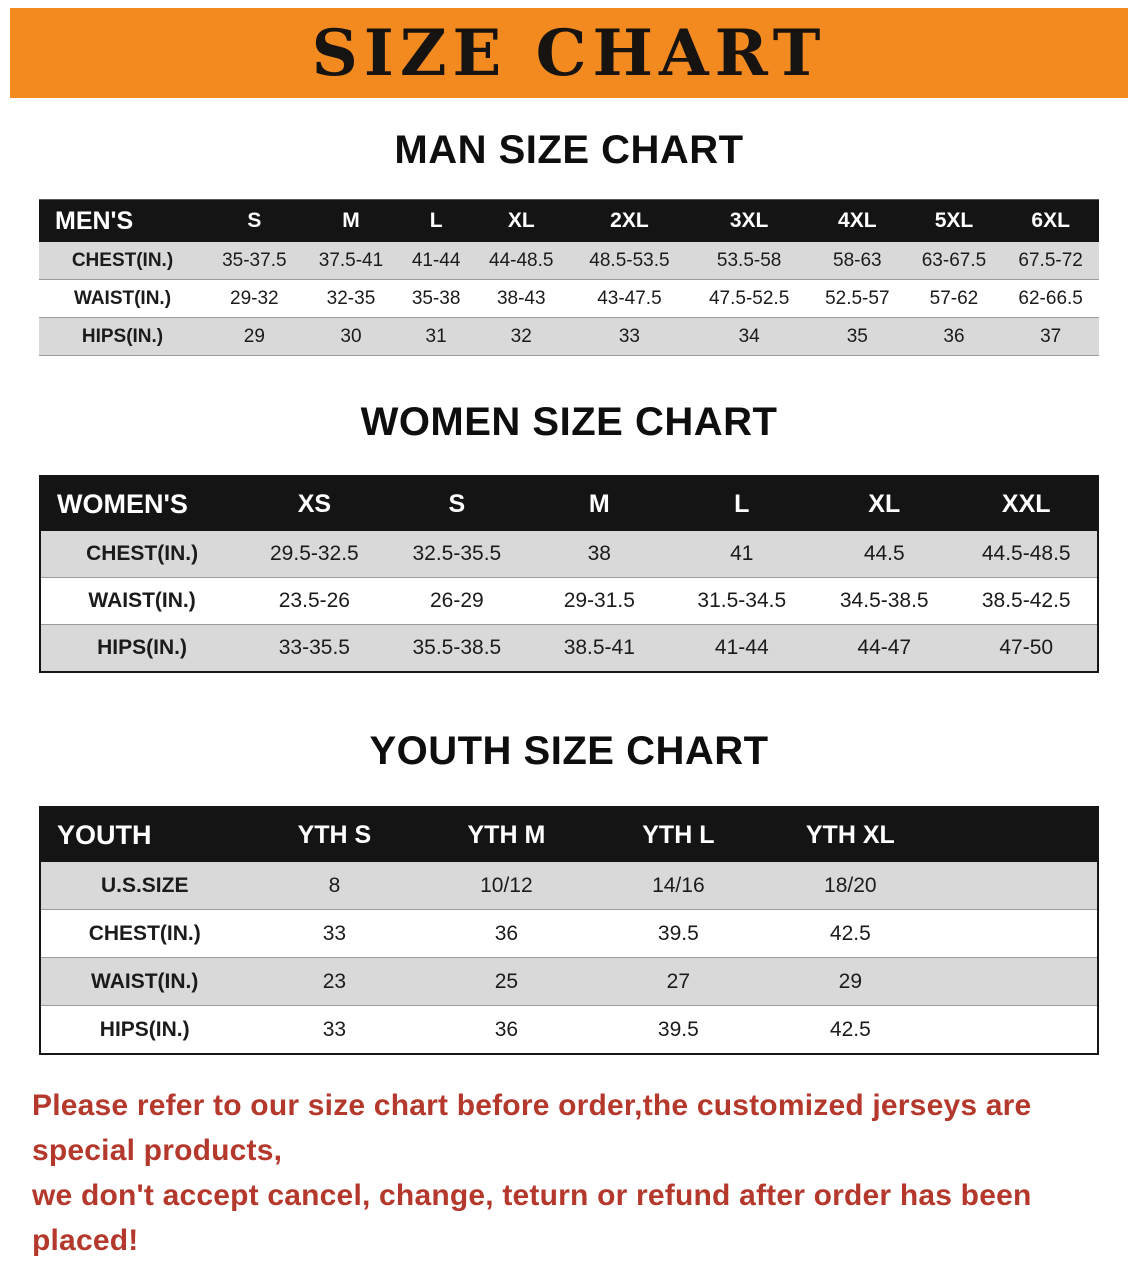 This screenshot has width=1138, height=1263. I want to click on table-row: CHEST(IN.) 33 36 39.5 42.5, so click(569, 933).